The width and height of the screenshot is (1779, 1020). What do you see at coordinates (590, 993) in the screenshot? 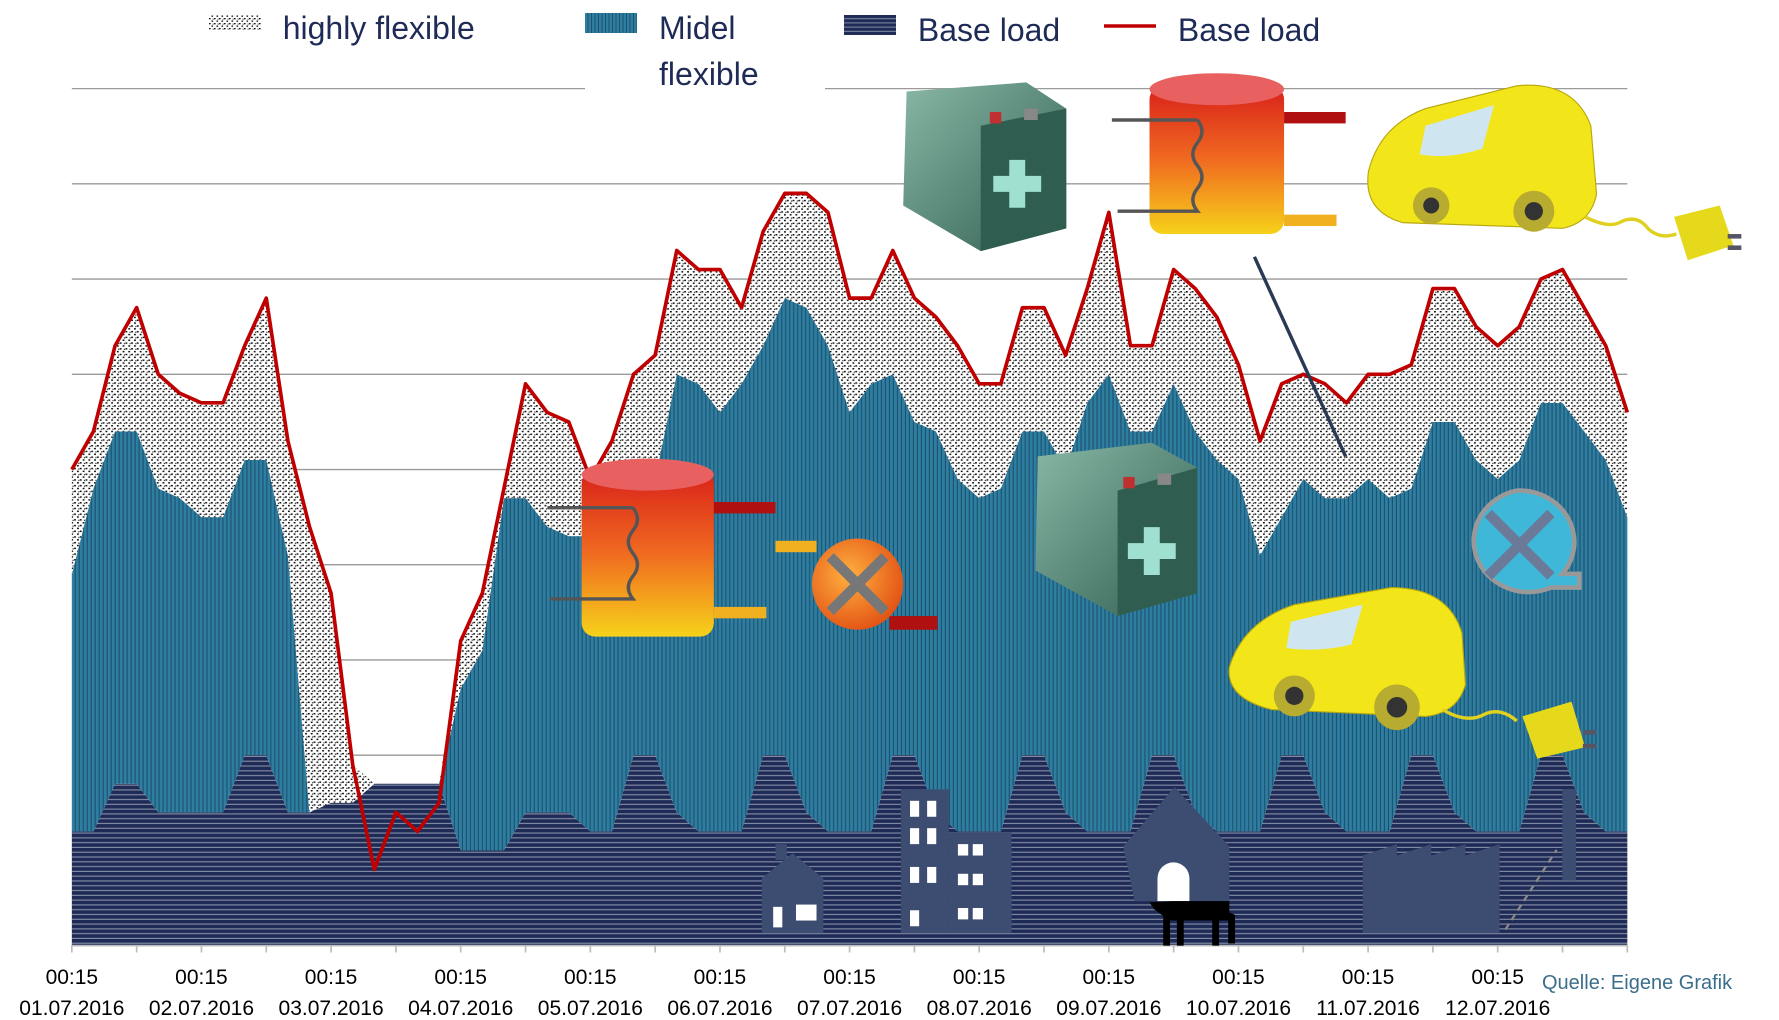
I see `x-tick-label: 00:15 05.07.2016` at bounding box center [590, 993].